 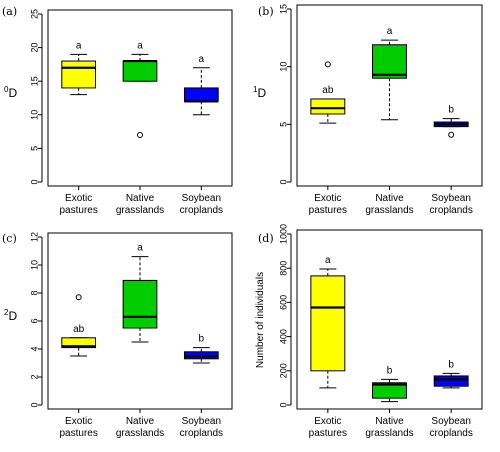 I want to click on box-3: a, so click(x=201, y=85).